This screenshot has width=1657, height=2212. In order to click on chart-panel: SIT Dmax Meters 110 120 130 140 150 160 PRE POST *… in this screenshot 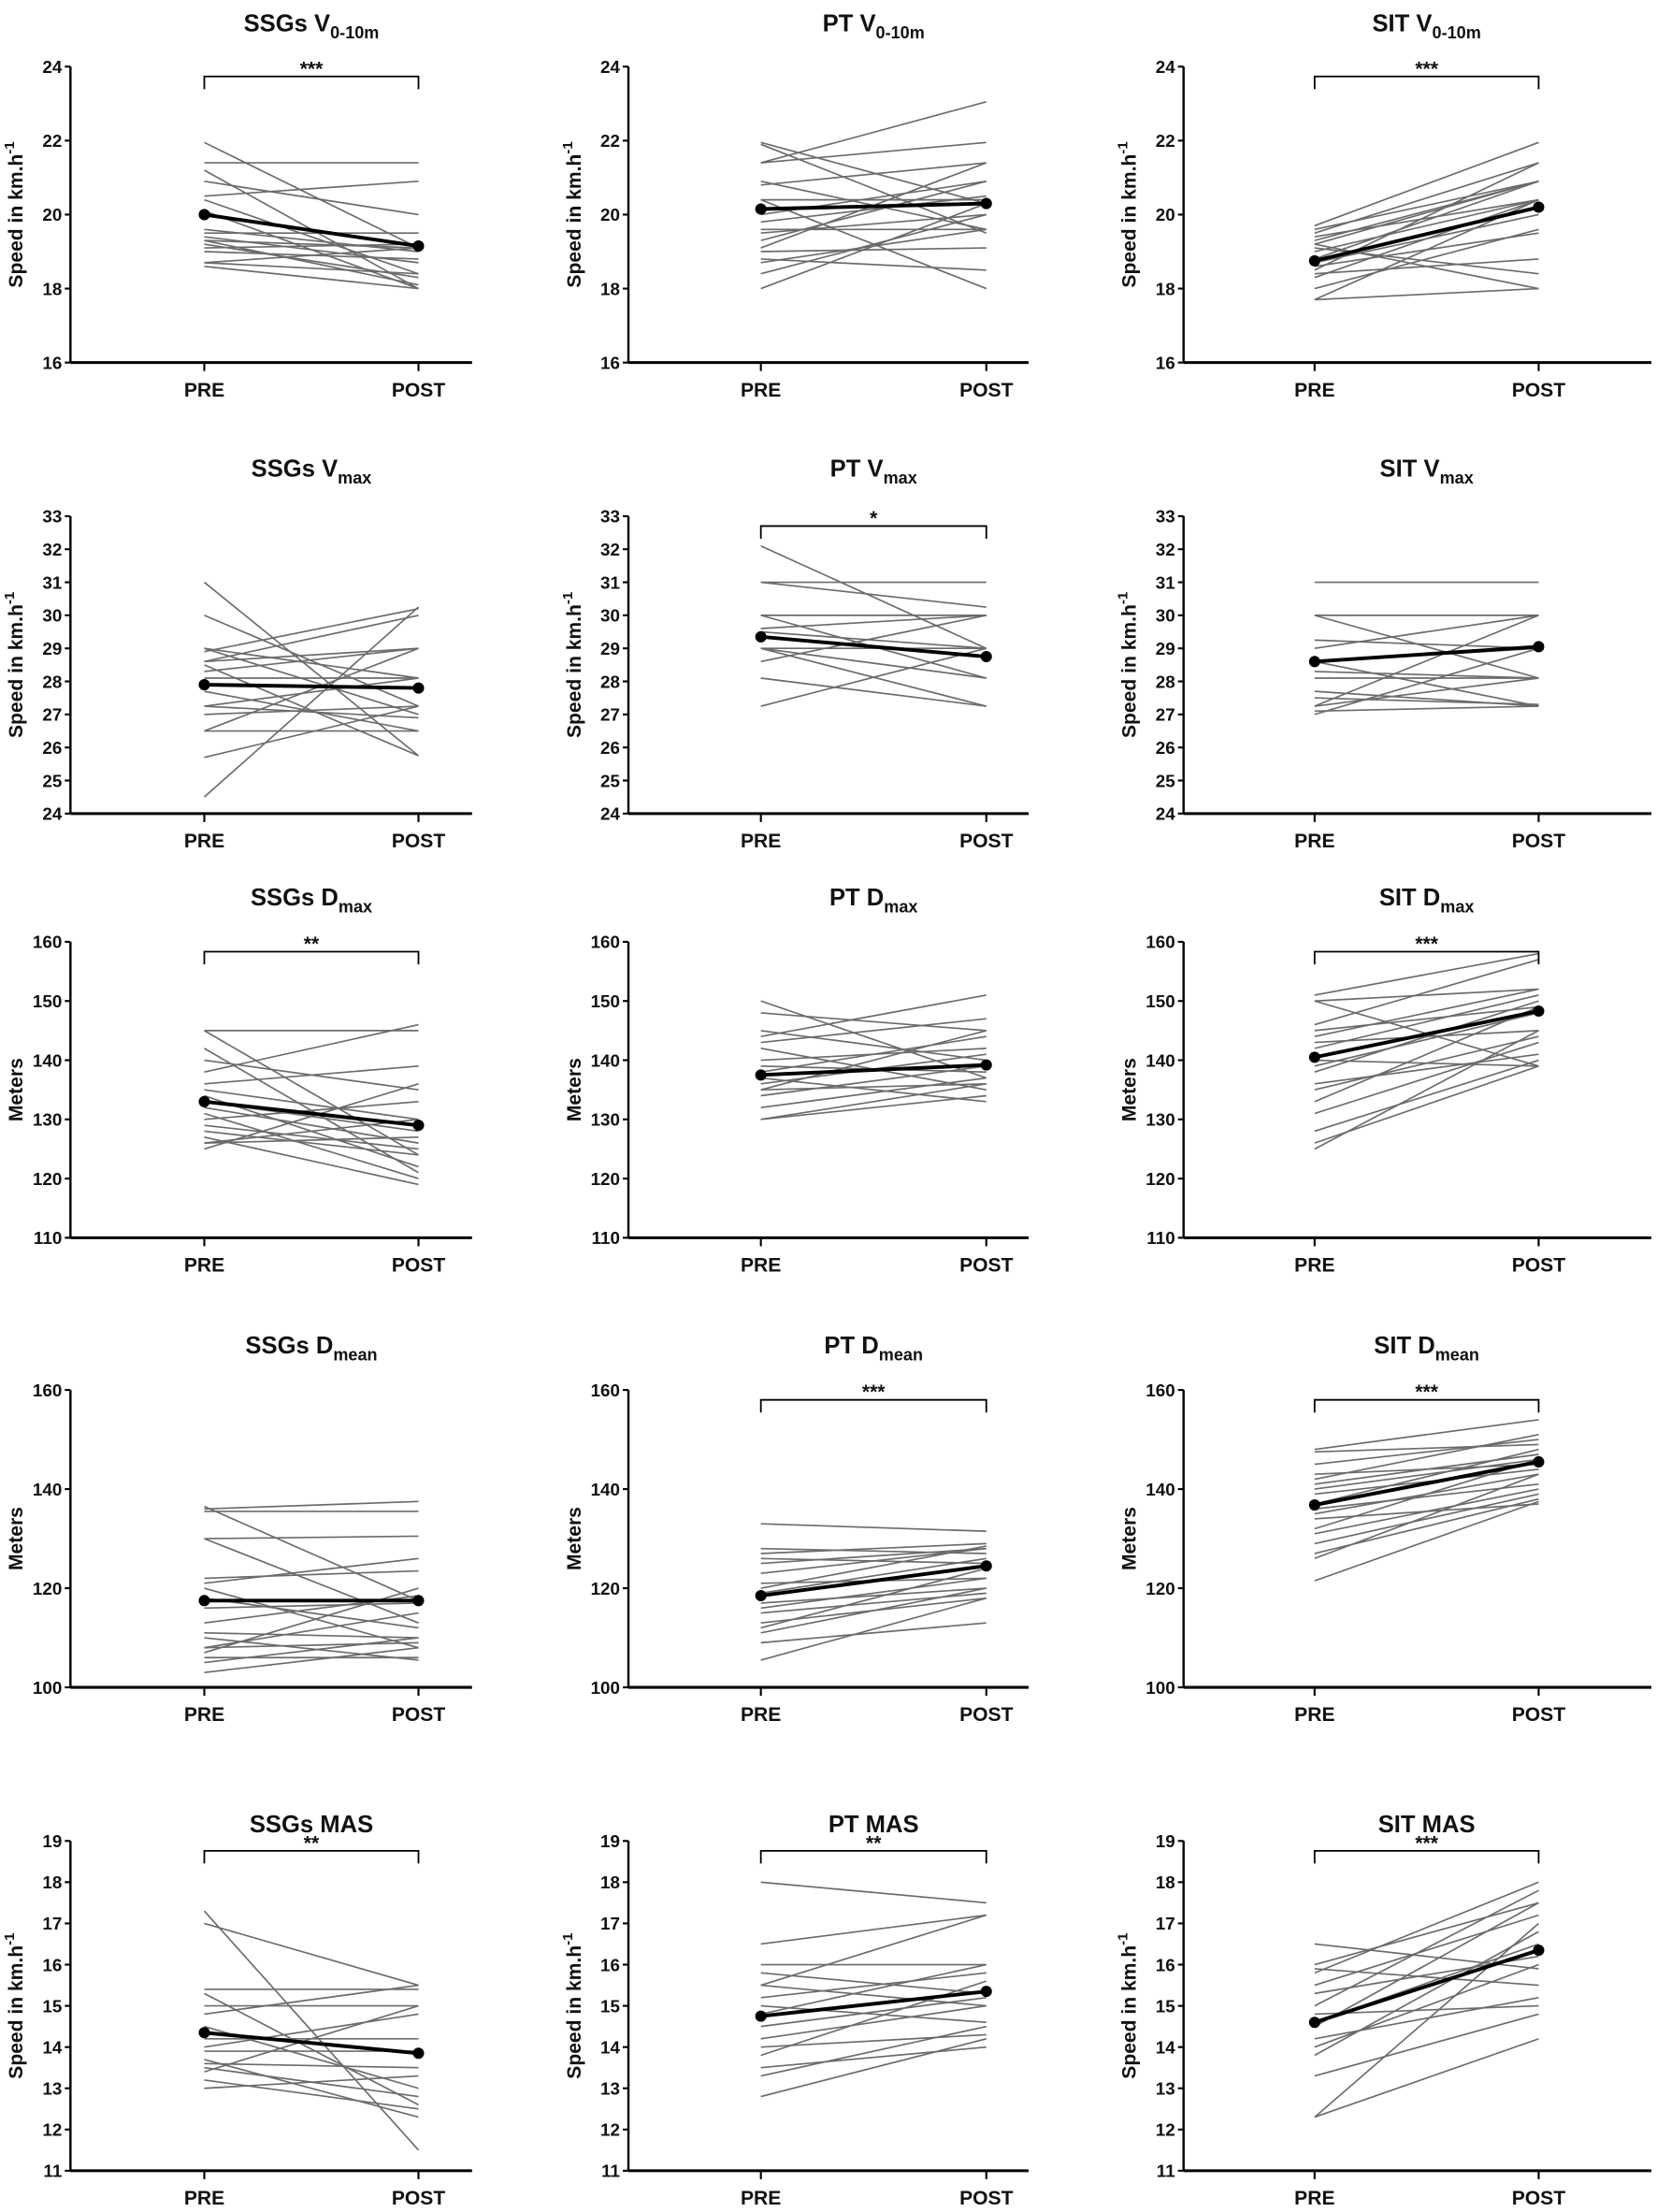, I will do `click(1384, 1081)`.